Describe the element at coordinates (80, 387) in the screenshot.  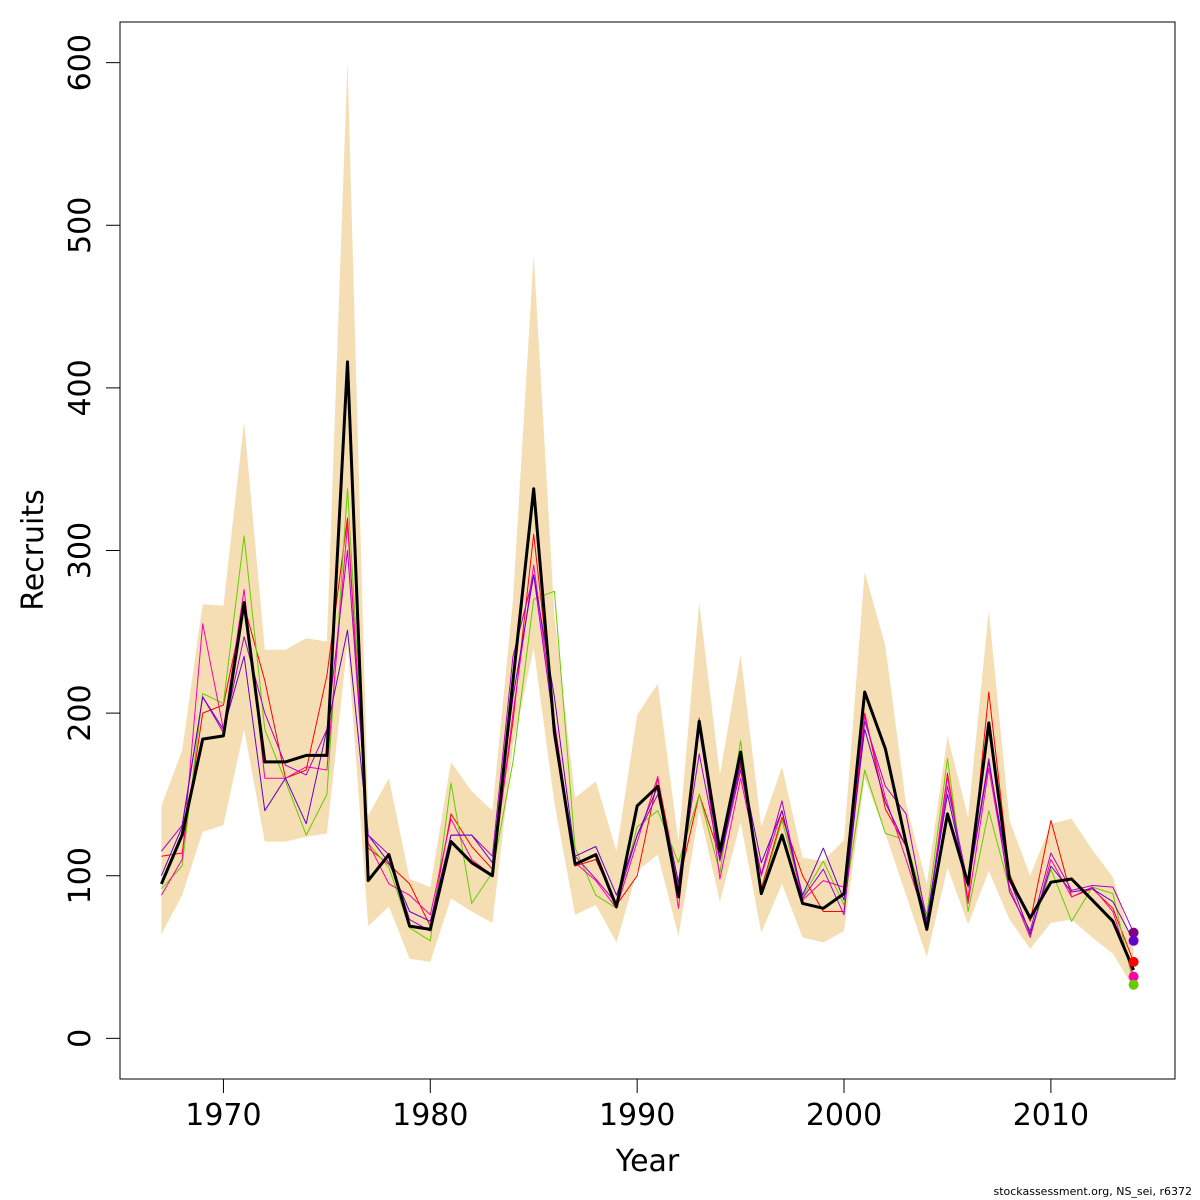
I see `y-tick-label: 400` at that location.